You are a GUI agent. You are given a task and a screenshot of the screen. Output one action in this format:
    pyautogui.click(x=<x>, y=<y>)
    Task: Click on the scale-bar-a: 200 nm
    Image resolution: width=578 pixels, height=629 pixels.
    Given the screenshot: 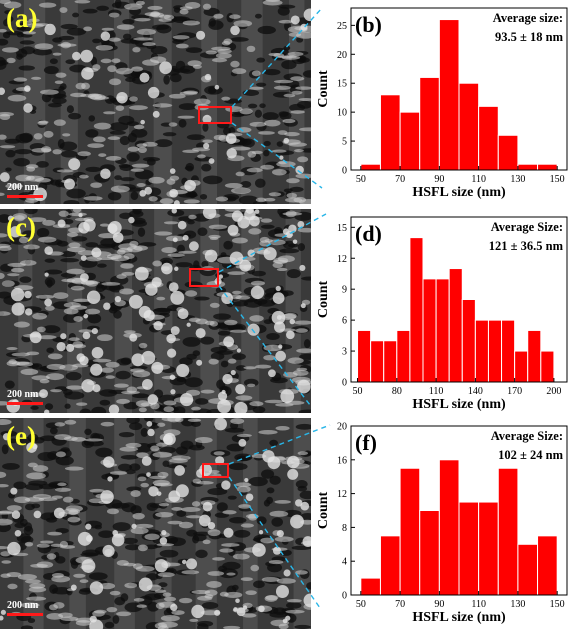 What is the action you would take?
    pyautogui.click(x=25, y=190)
    